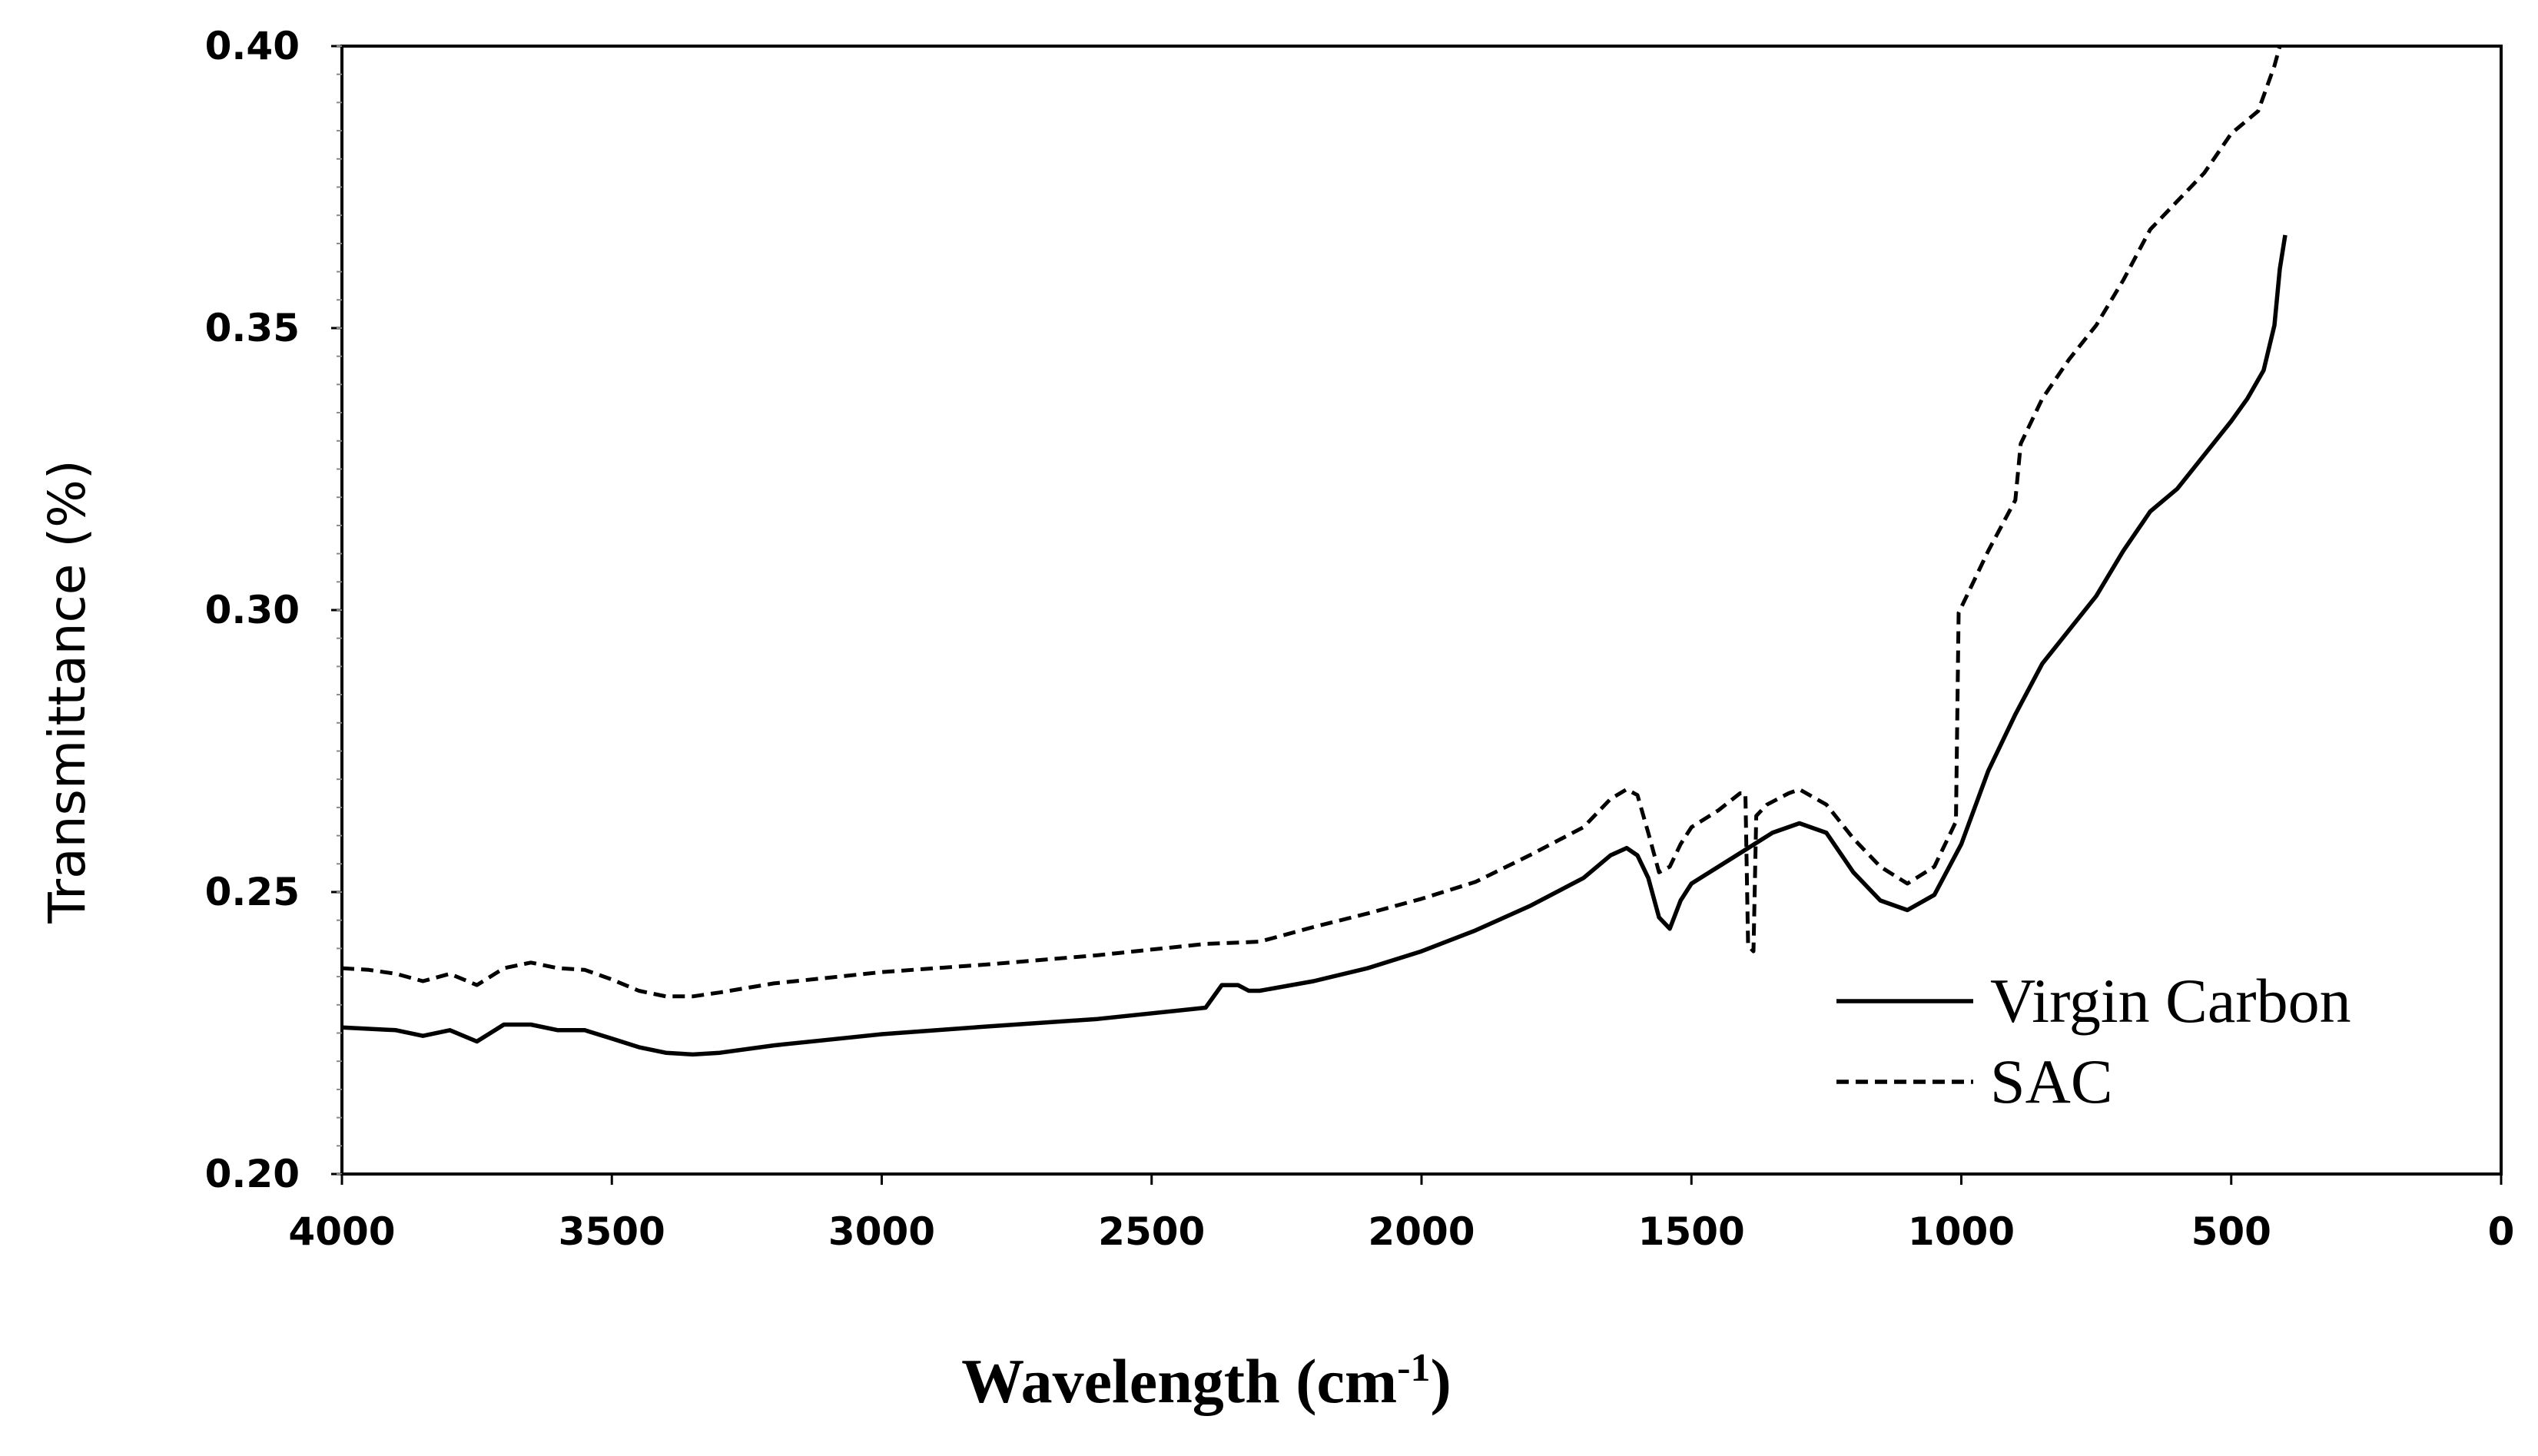 Image resolution: width=2538 pixels, height=1456 pixels. I want to click on y-tick-label: 0.40, so click(252, 46).